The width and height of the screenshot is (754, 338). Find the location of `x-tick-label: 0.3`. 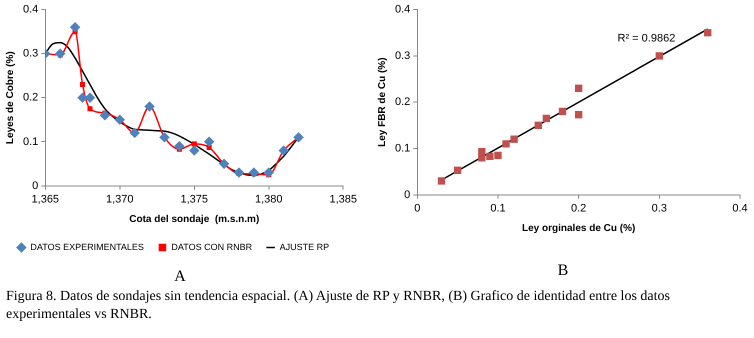

x-tick-label: 0.3 is located at coordinates (659, 208).